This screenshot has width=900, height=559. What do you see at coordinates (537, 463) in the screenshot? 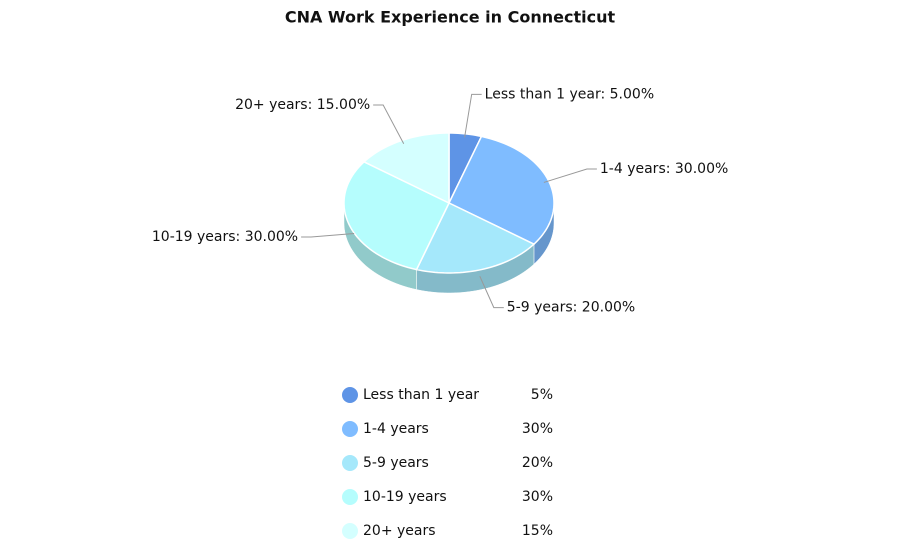
I see `legend-value: 20%` at bounding box center [537, 463].